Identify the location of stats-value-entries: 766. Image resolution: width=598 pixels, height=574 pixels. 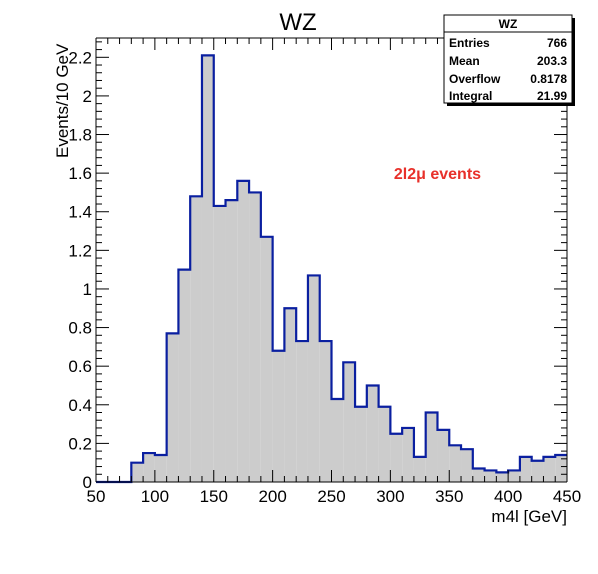
(557, 43).